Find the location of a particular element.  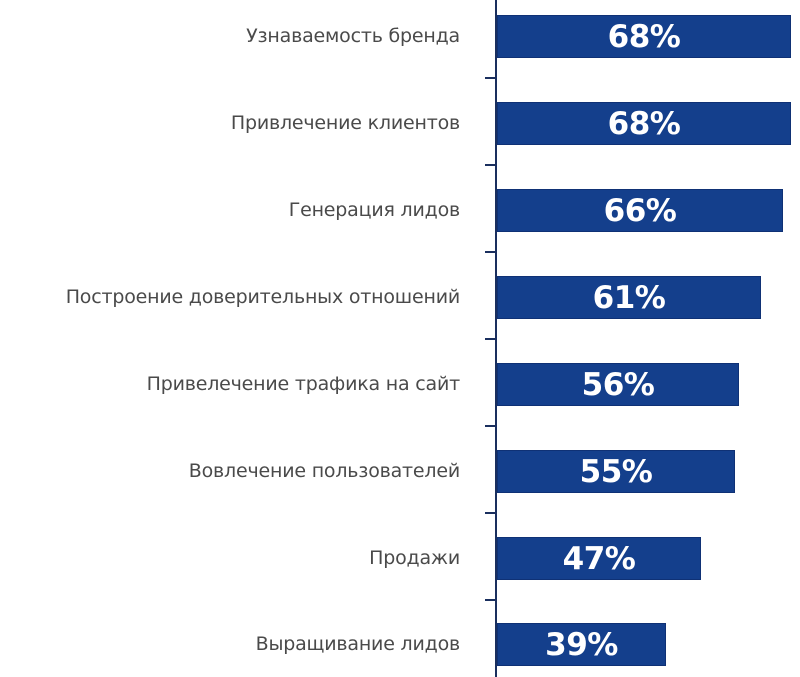

value-label: 47% is located at coordinates (599, 559).